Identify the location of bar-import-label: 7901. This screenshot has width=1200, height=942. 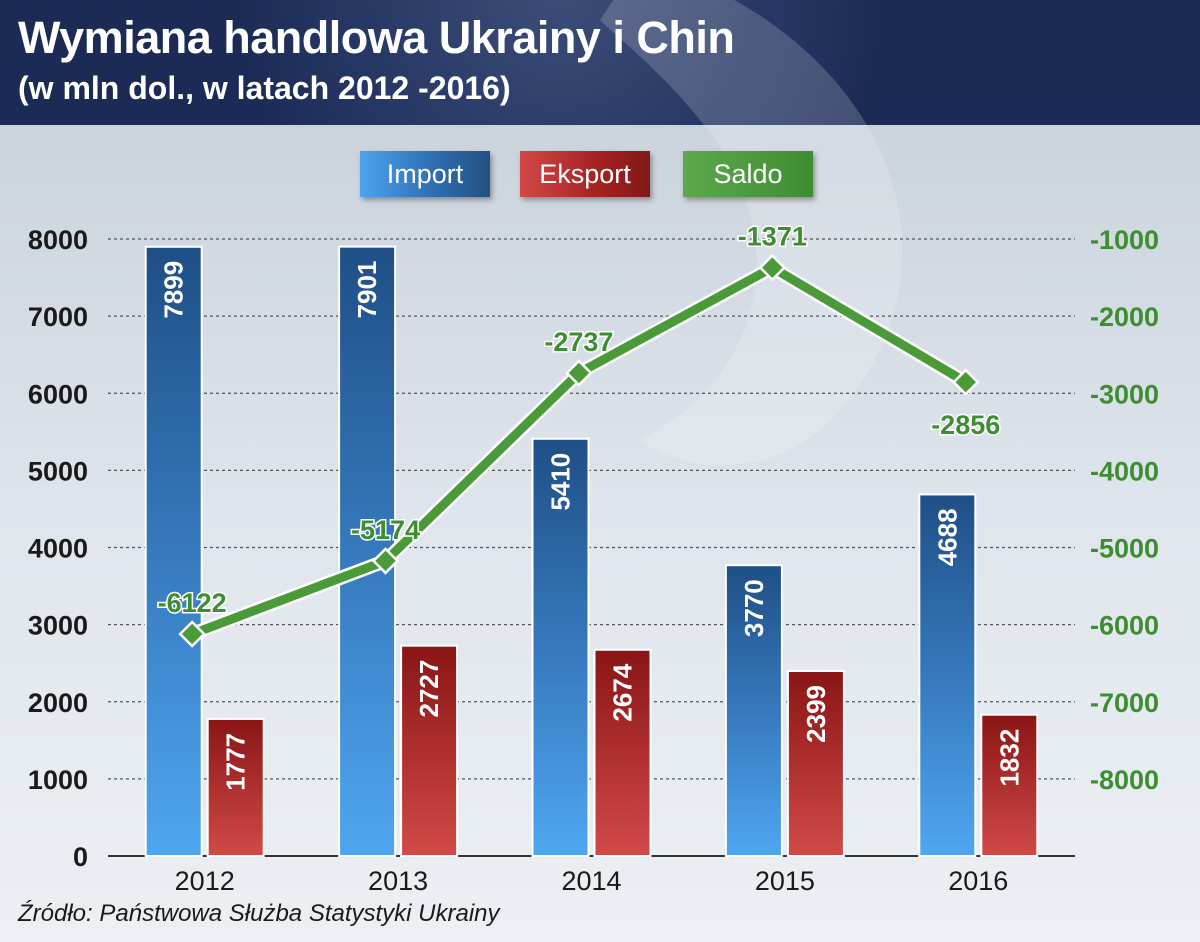
(367, 290).